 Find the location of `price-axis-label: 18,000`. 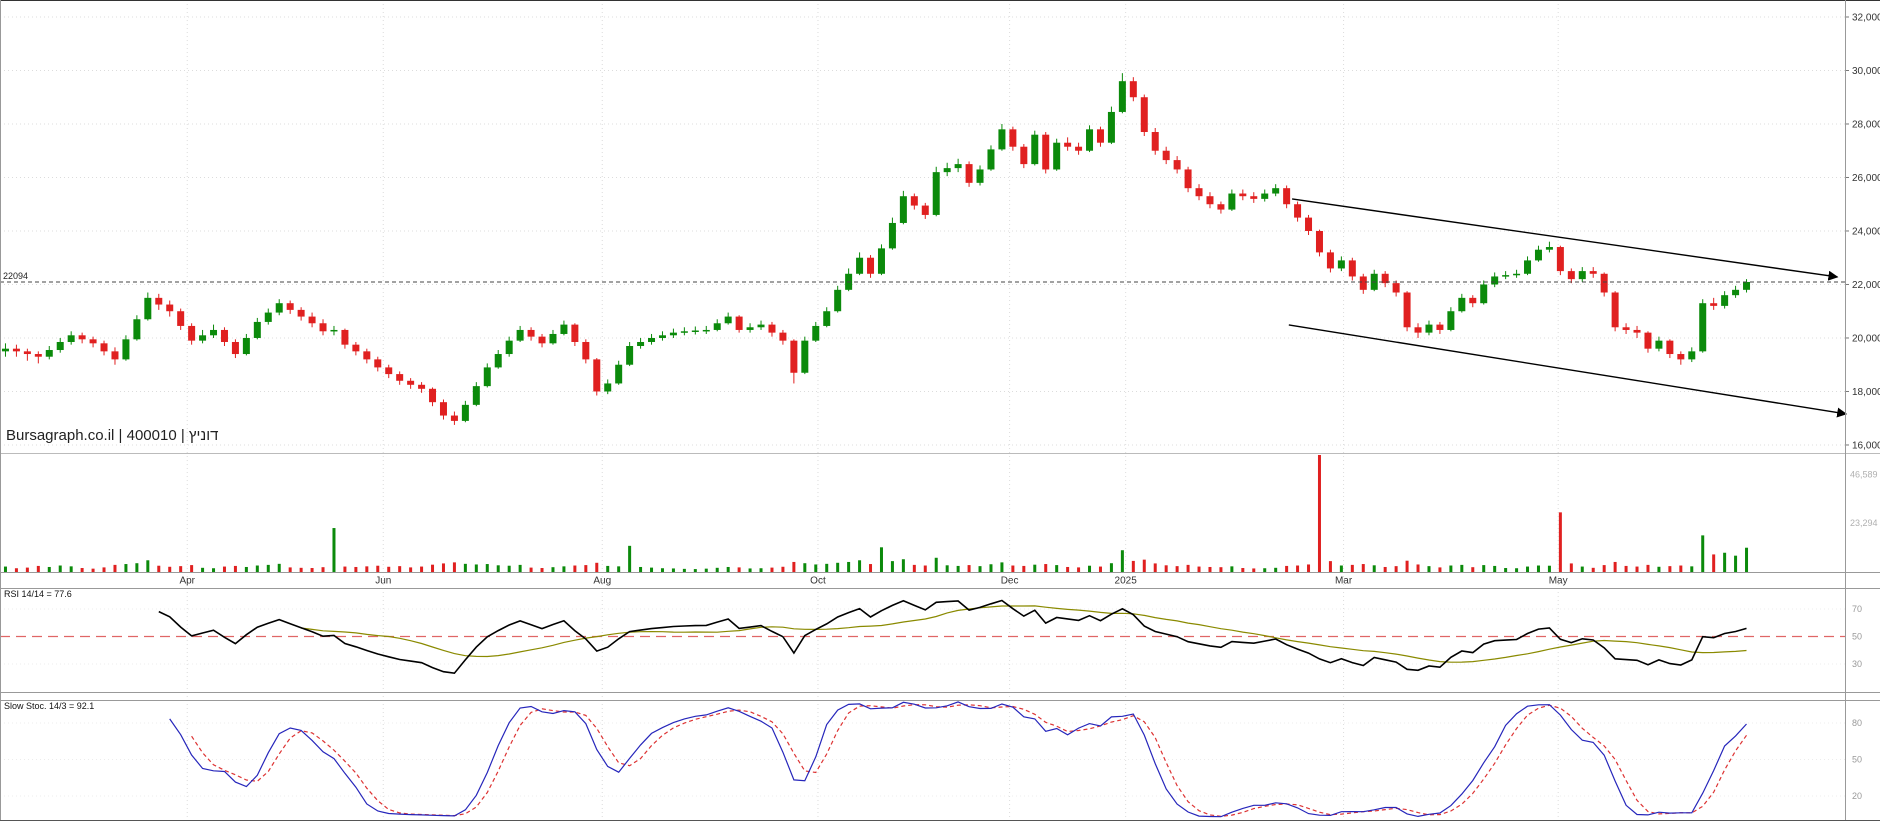

price-axis-label: 18,000 is located at coordinates (1866, 392).